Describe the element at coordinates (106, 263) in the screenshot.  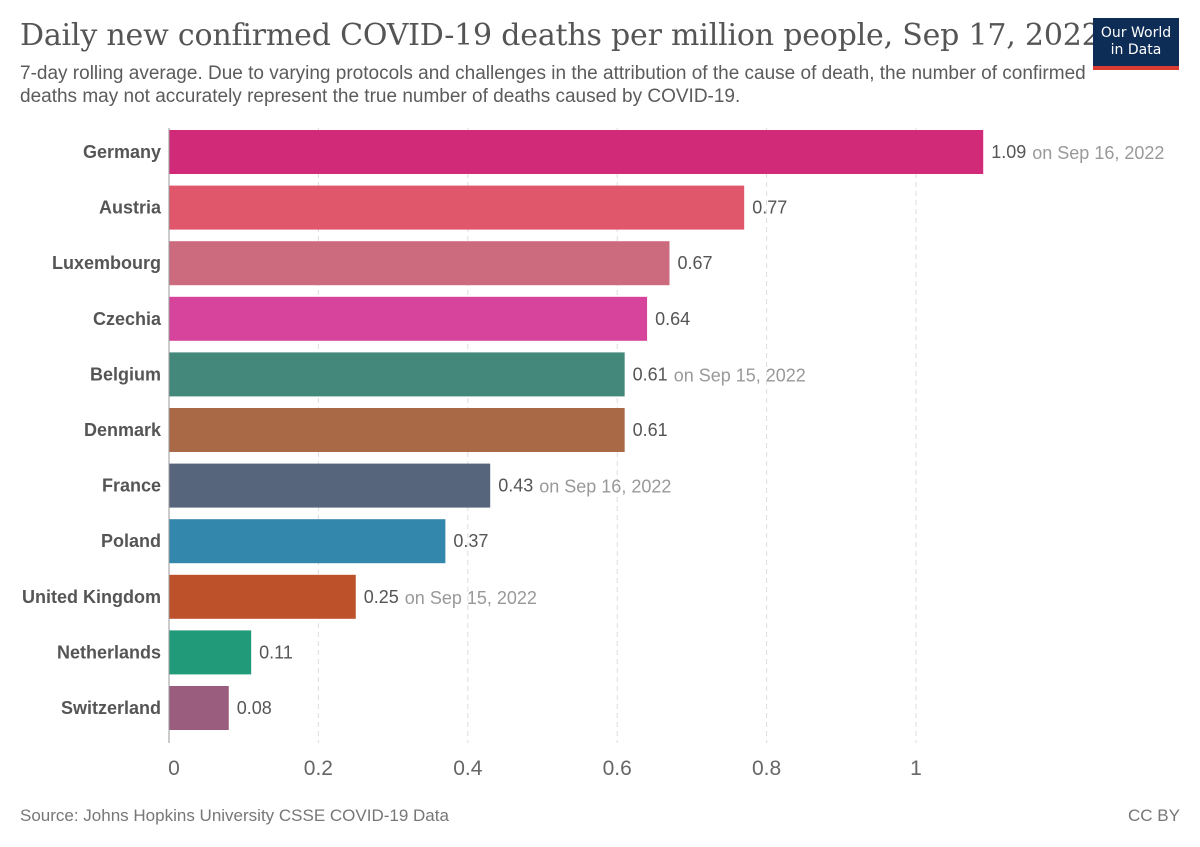
I see `category-label: Luxembourg` at that location.